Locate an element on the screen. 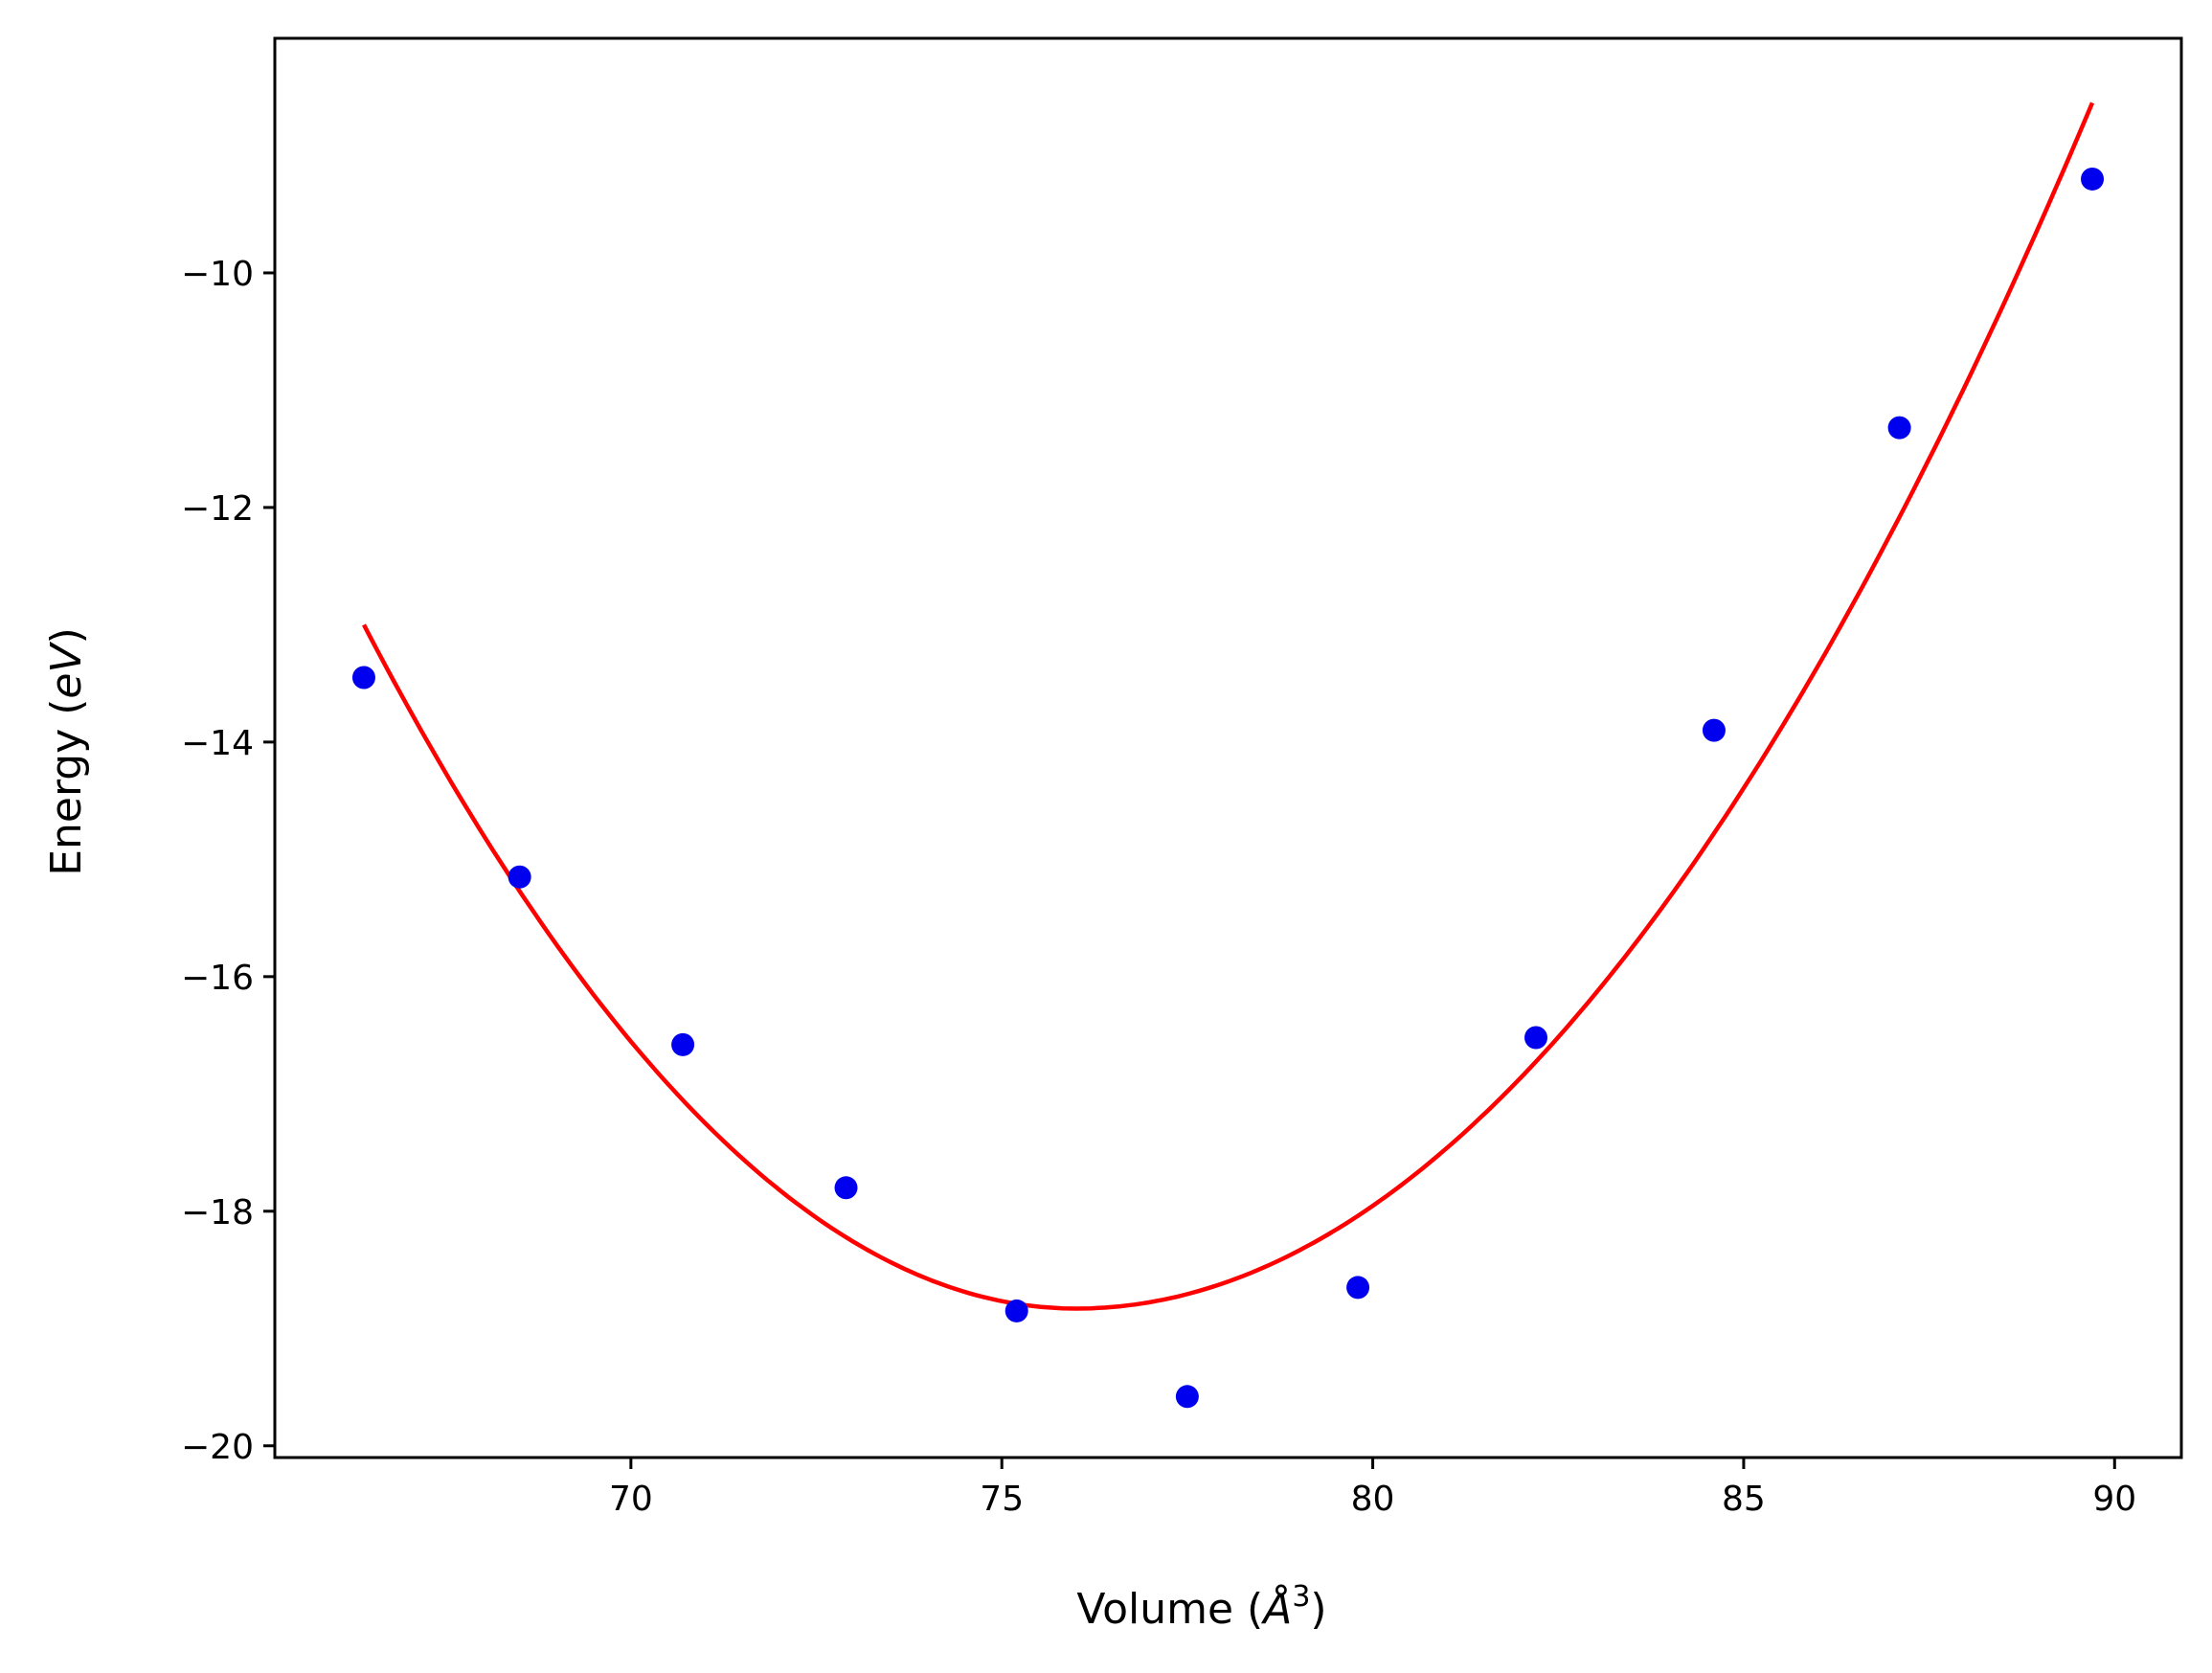 The width and height of the screenshot is (2212, 1673). x-axis-label-symbol: Å is located at coordinates (1276, 1609).